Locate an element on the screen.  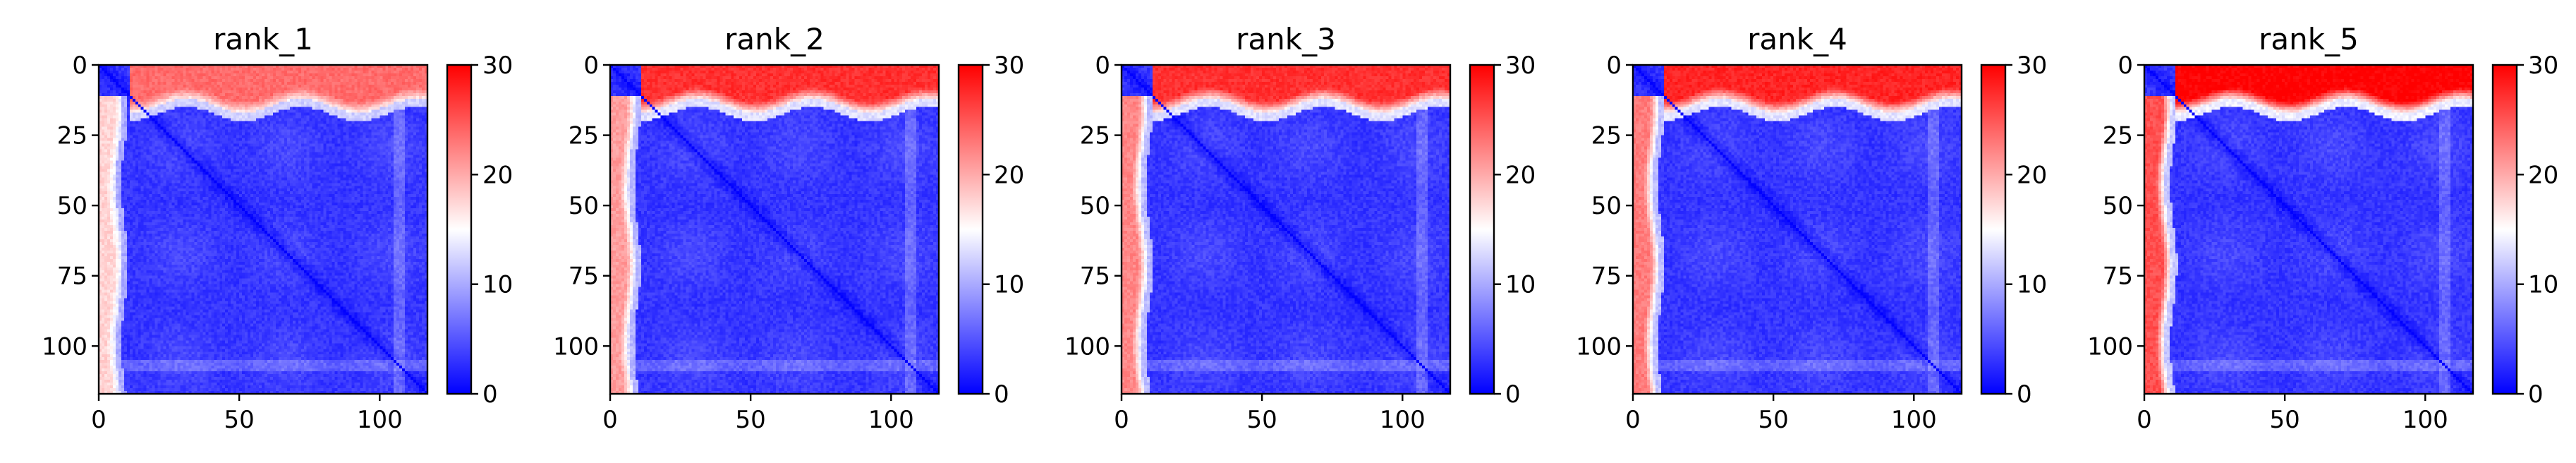
panel-title: rank_2 is located at coordinates (774, 39).